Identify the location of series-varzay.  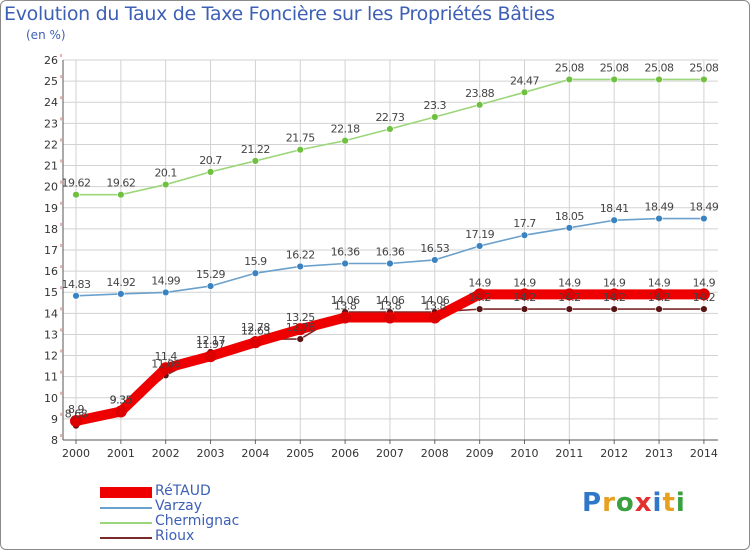
(390, 257).